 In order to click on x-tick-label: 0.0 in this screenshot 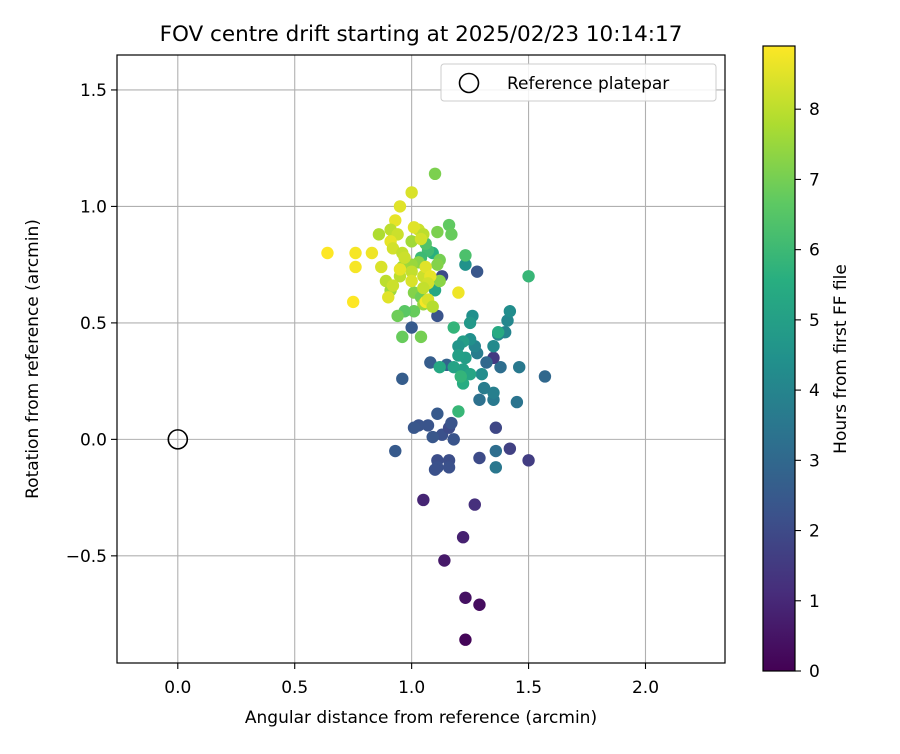, I will do `click(177, 688)`.